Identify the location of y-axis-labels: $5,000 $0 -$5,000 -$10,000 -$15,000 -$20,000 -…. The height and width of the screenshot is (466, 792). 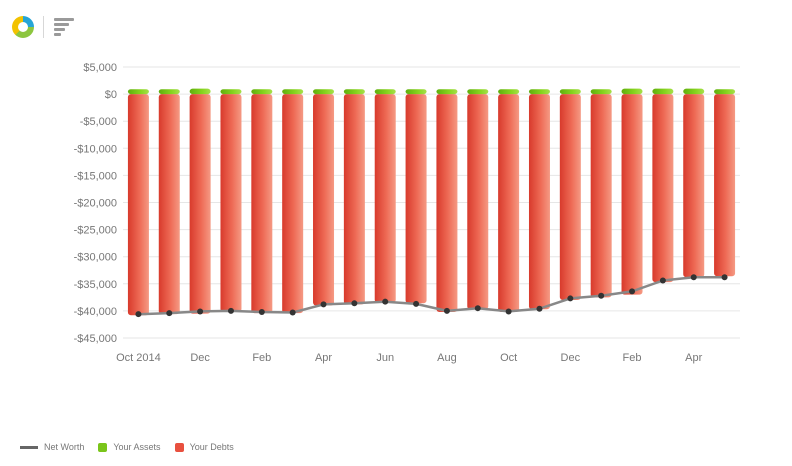
(95, 203).